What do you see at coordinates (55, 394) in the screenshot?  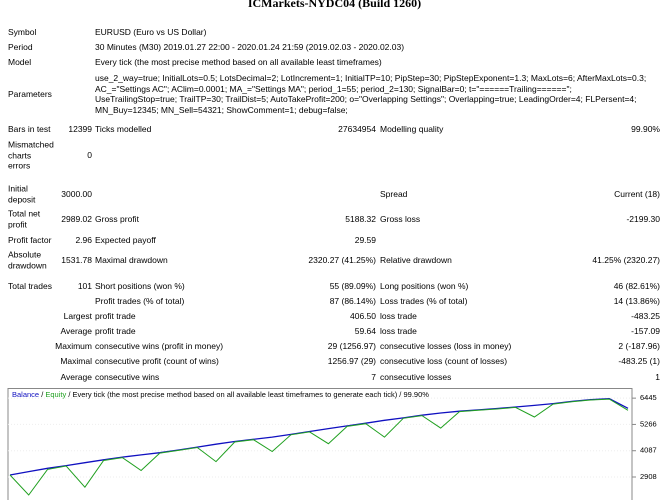 I see `legend-entry: Equity` at bounding box center [55, 394].